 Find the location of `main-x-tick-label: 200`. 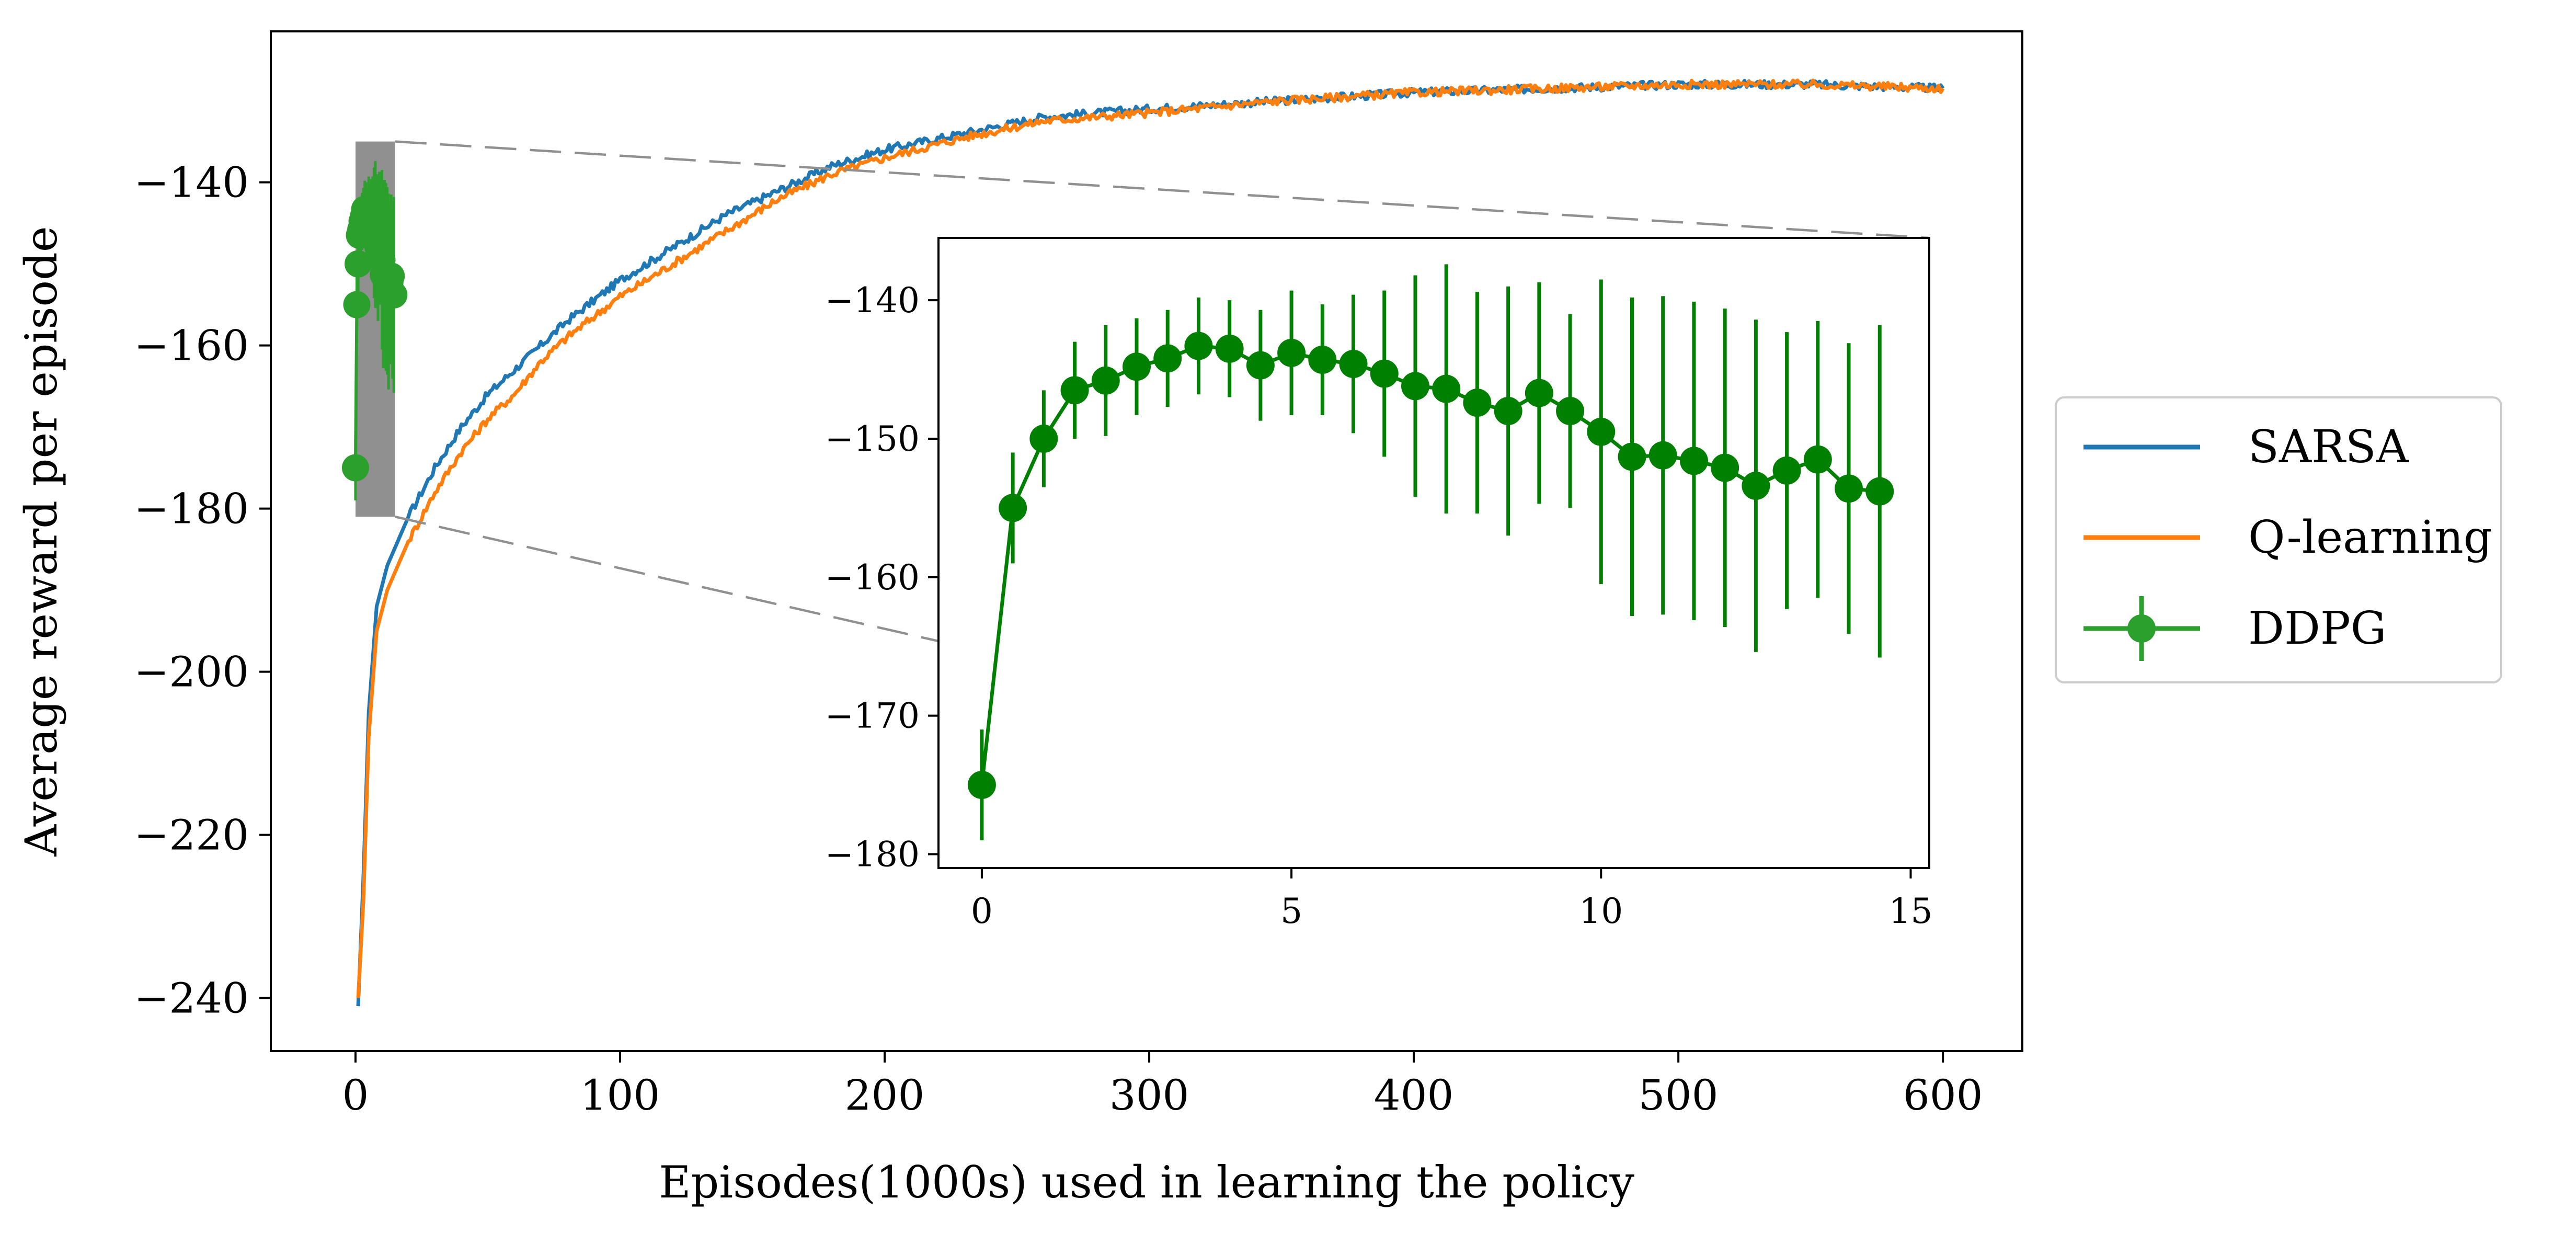

main-x-tick-label: 200 is located at coordinates (885, 1095).